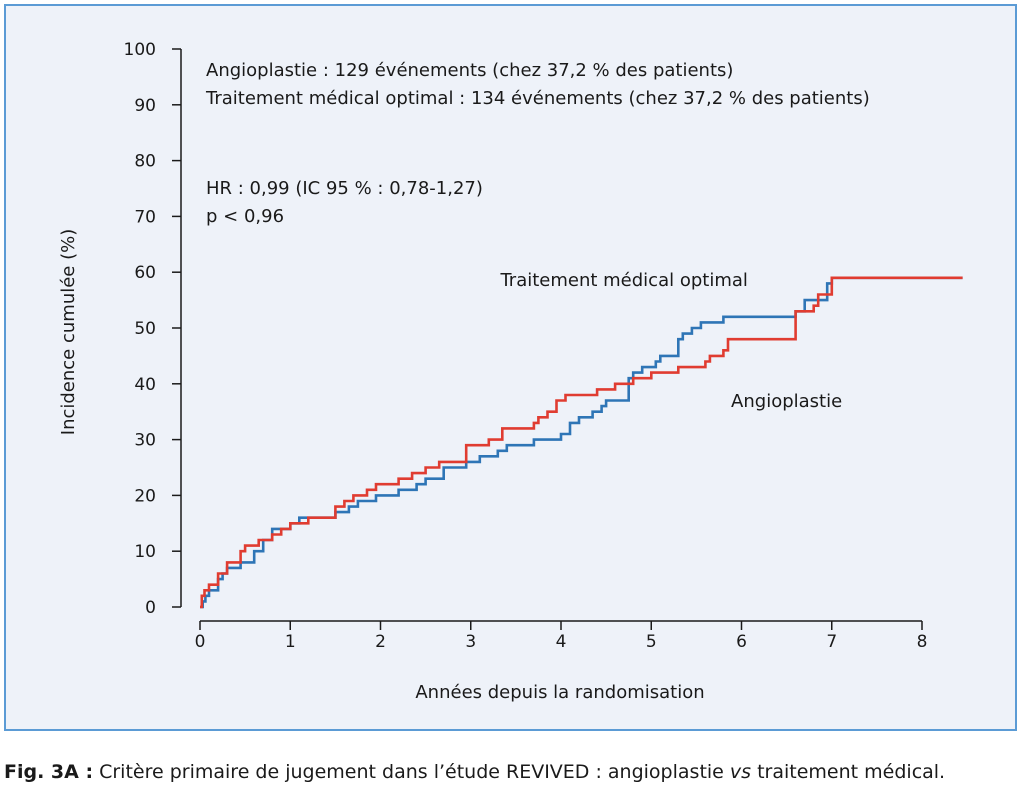 This screenshot has height=787, width=1024. What do you see at coordinates (245, 216) in the screenshot?
I see `annotation-p: p < 0,96` at bounding box center [245, 216].